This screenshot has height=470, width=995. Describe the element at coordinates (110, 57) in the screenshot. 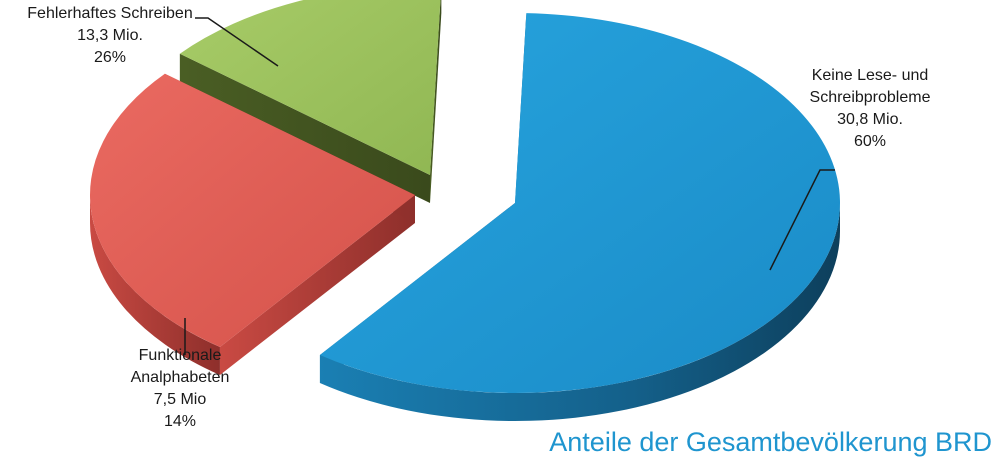

I see `slice-label-line: 26%` at that location.